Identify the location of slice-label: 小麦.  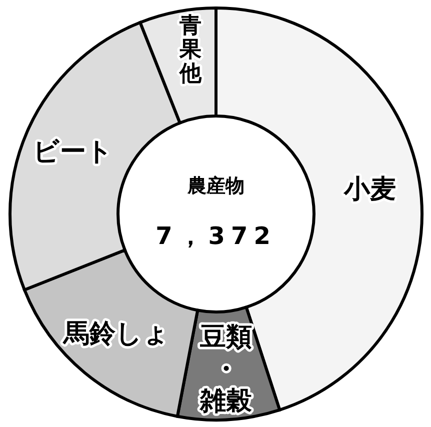
(369, 189).